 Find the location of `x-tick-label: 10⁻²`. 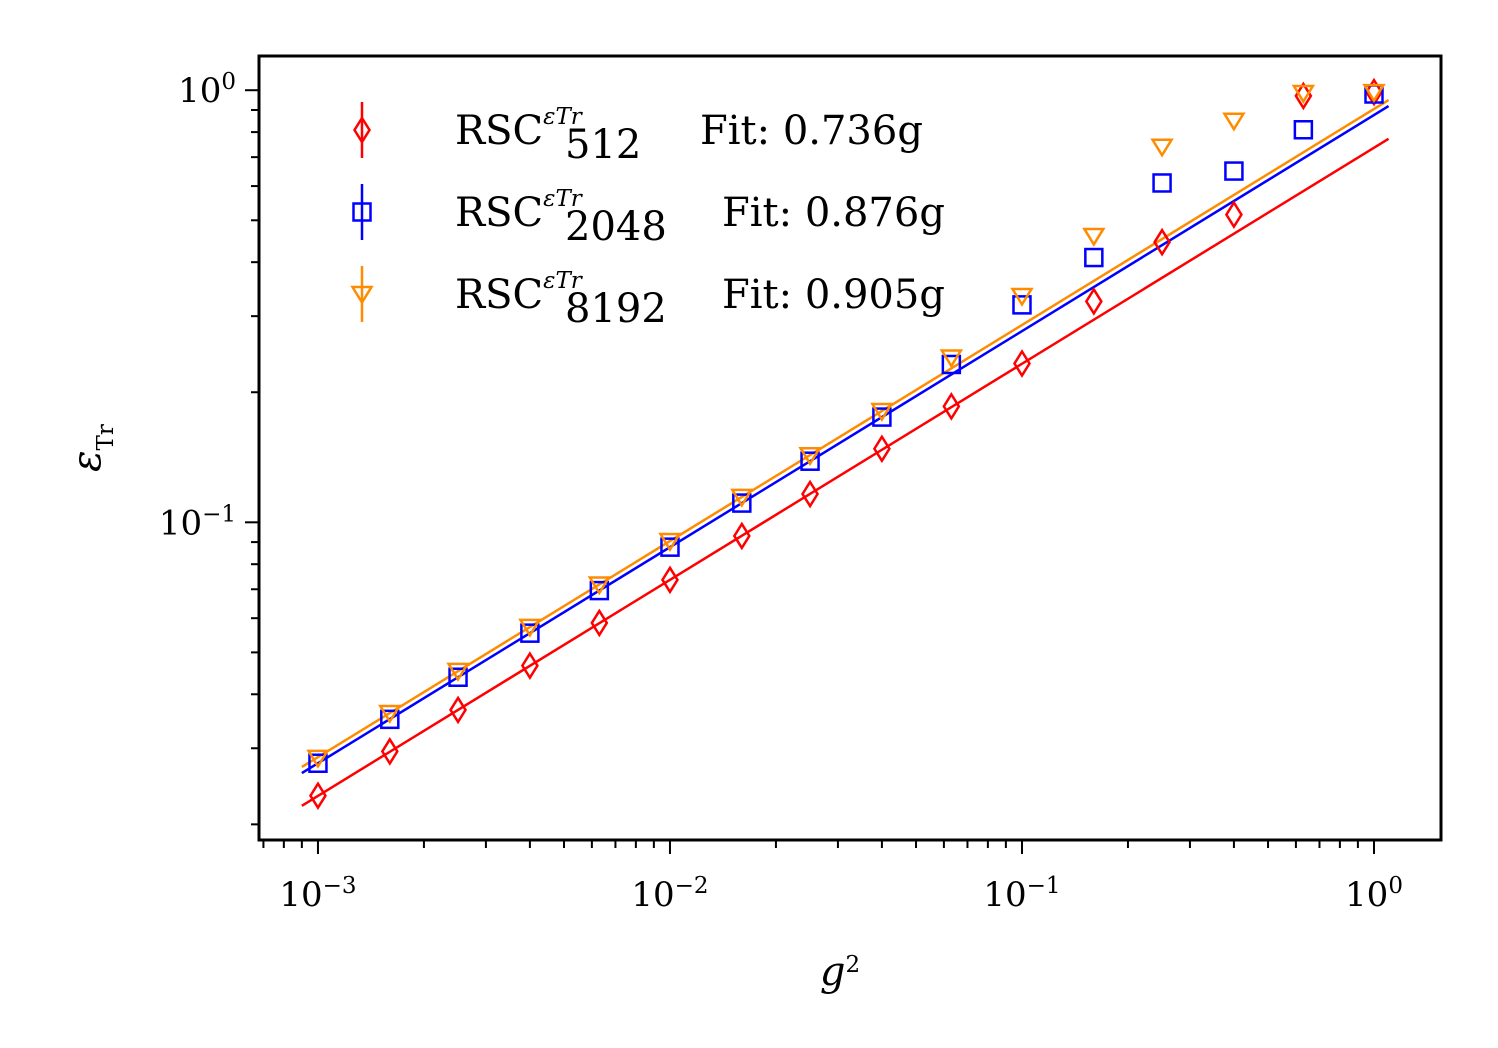

x-tick-label: 10⁻² is located at coordinates (669, 894).